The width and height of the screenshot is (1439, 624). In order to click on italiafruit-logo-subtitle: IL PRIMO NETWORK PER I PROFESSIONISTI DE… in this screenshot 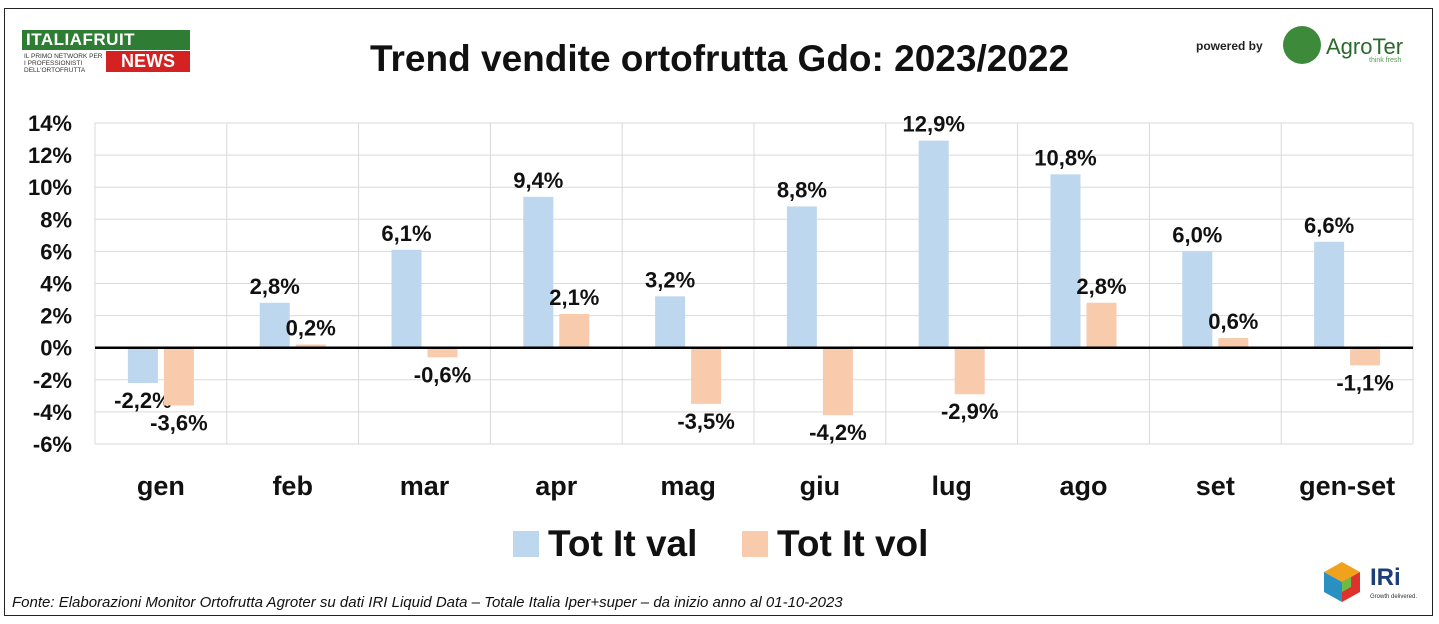, I will do `click(63, 63)`.